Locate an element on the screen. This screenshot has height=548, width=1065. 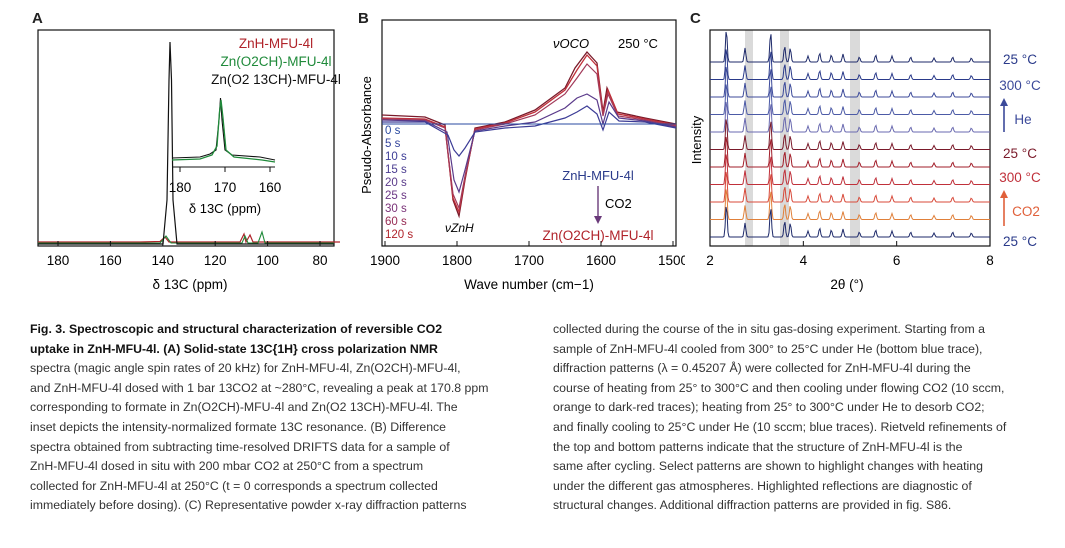
panel-a-xtick-tick-label: 160 is located at coordinates (110, 260).